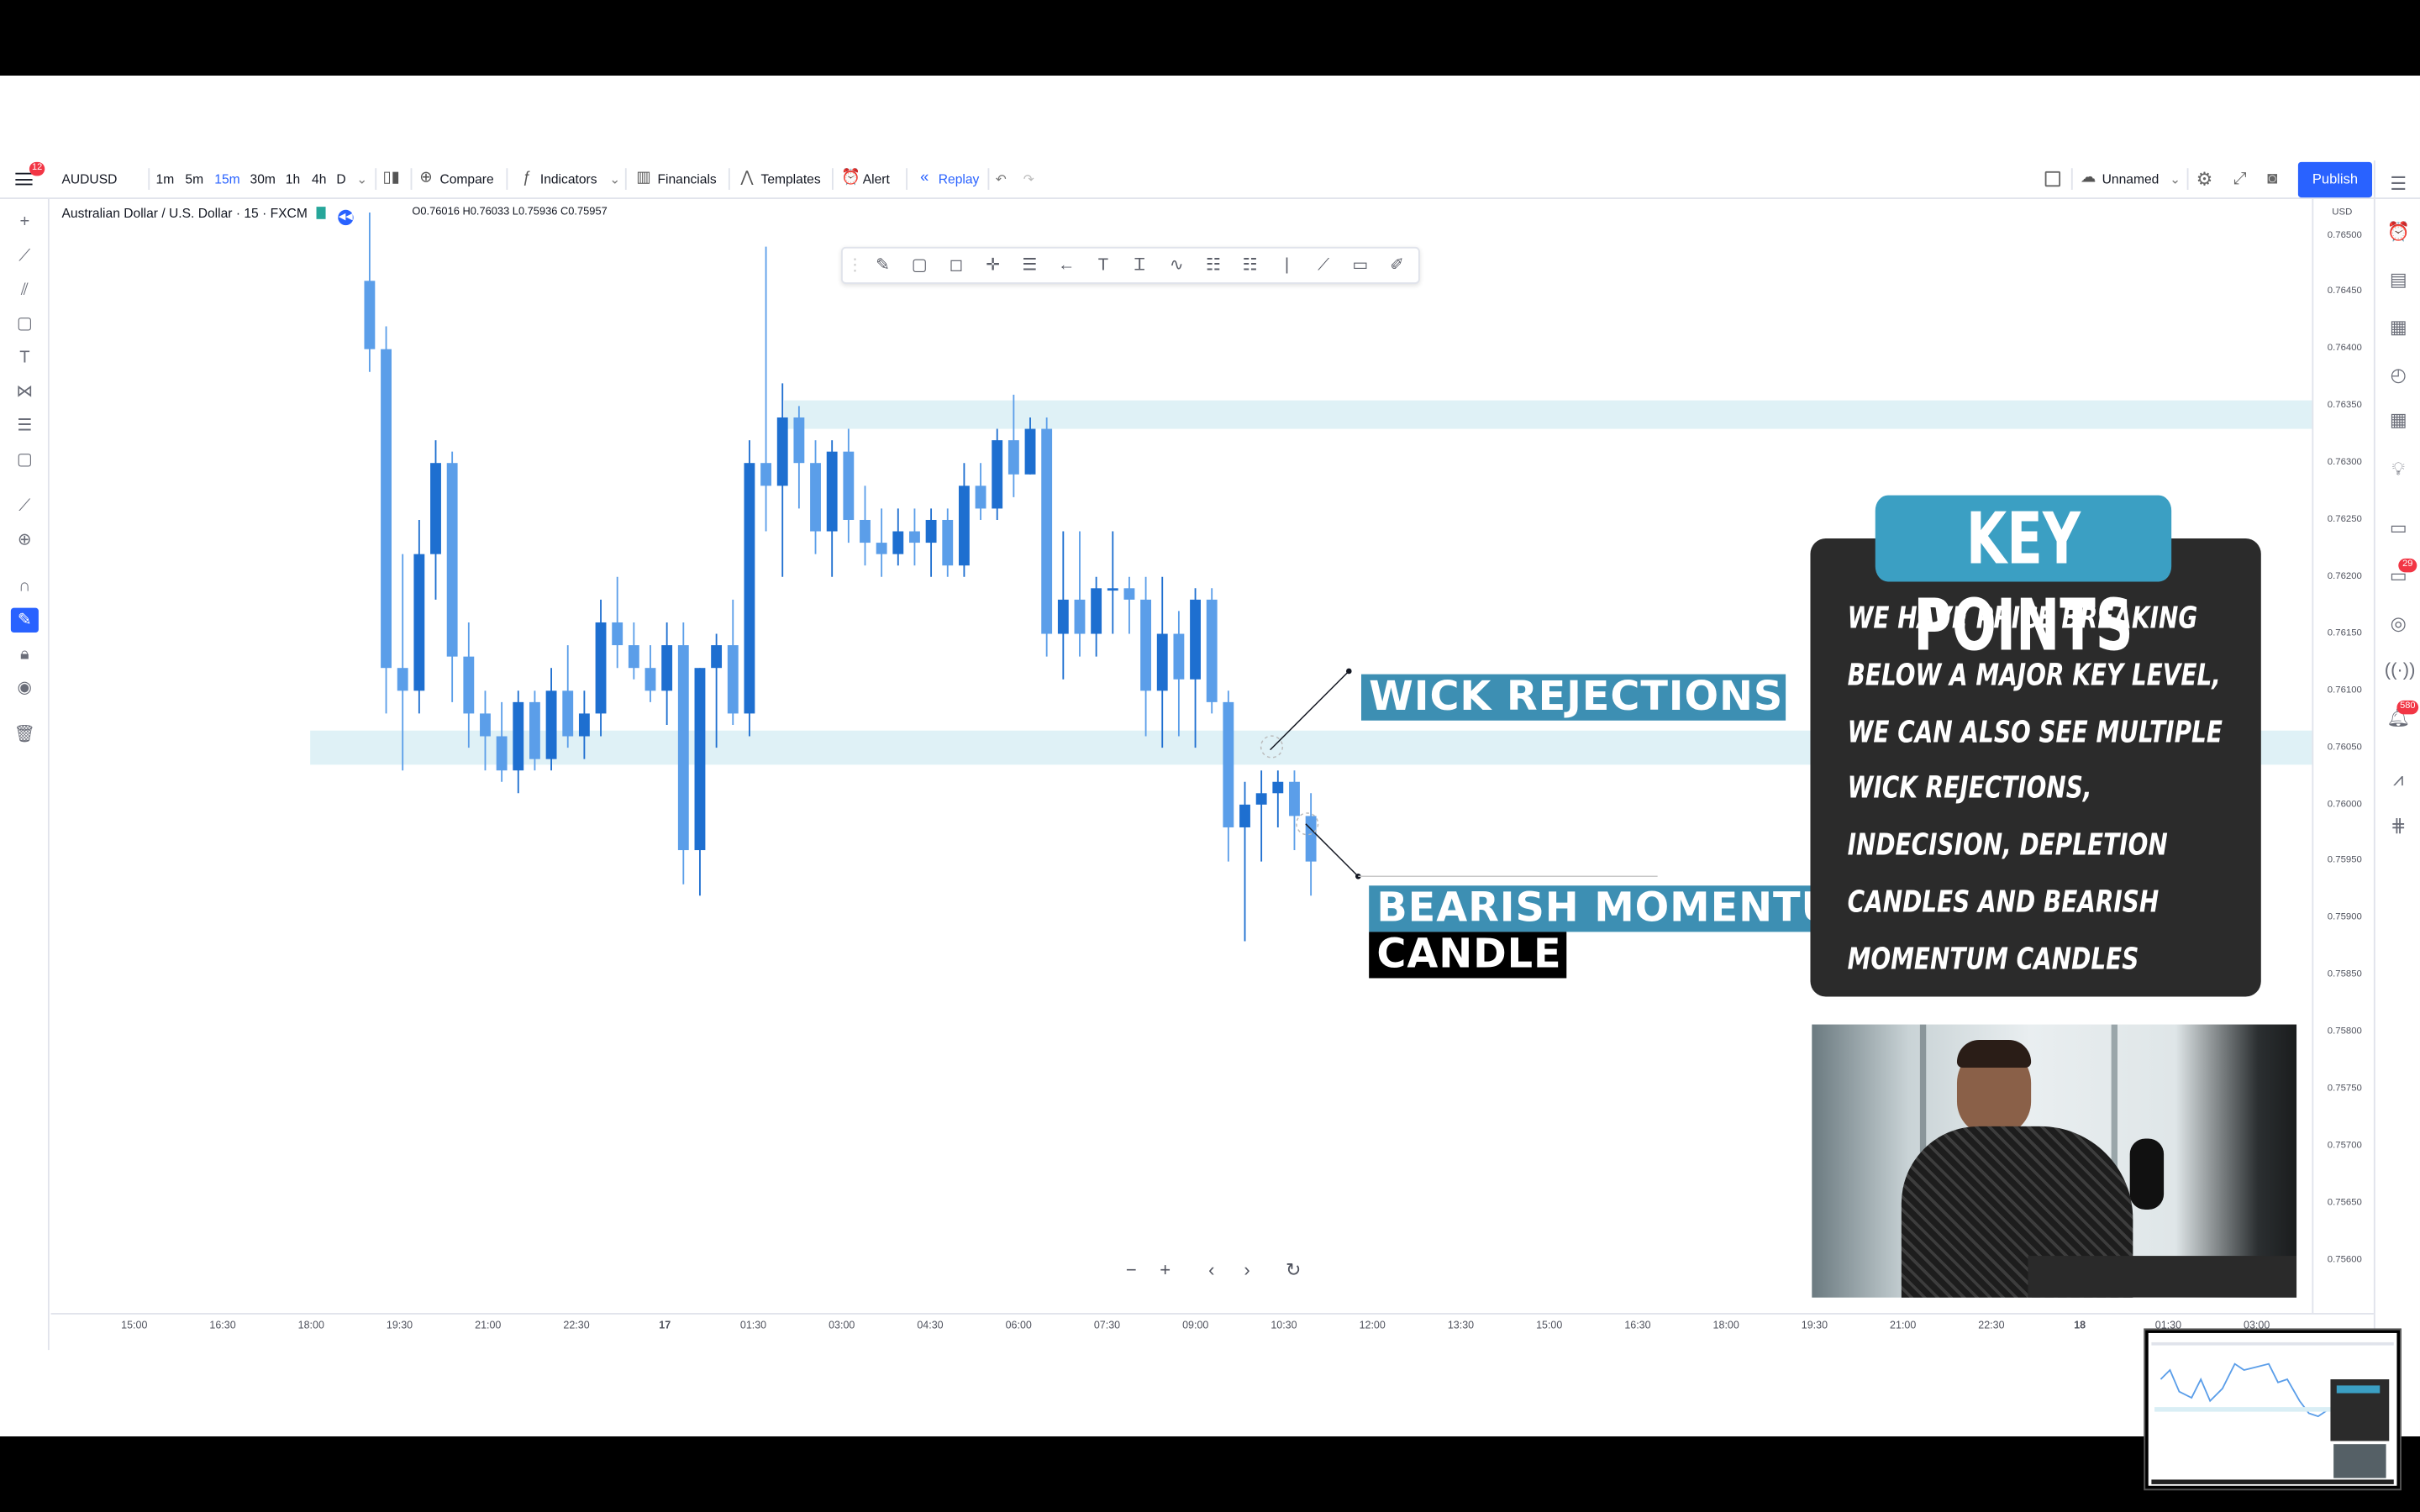 This screenshot has width=2420, height=1512. What do you see at coordinates (2398, 419) in the screenshot?
I see `news-button: ▦` at bounding box center [2398, 419].